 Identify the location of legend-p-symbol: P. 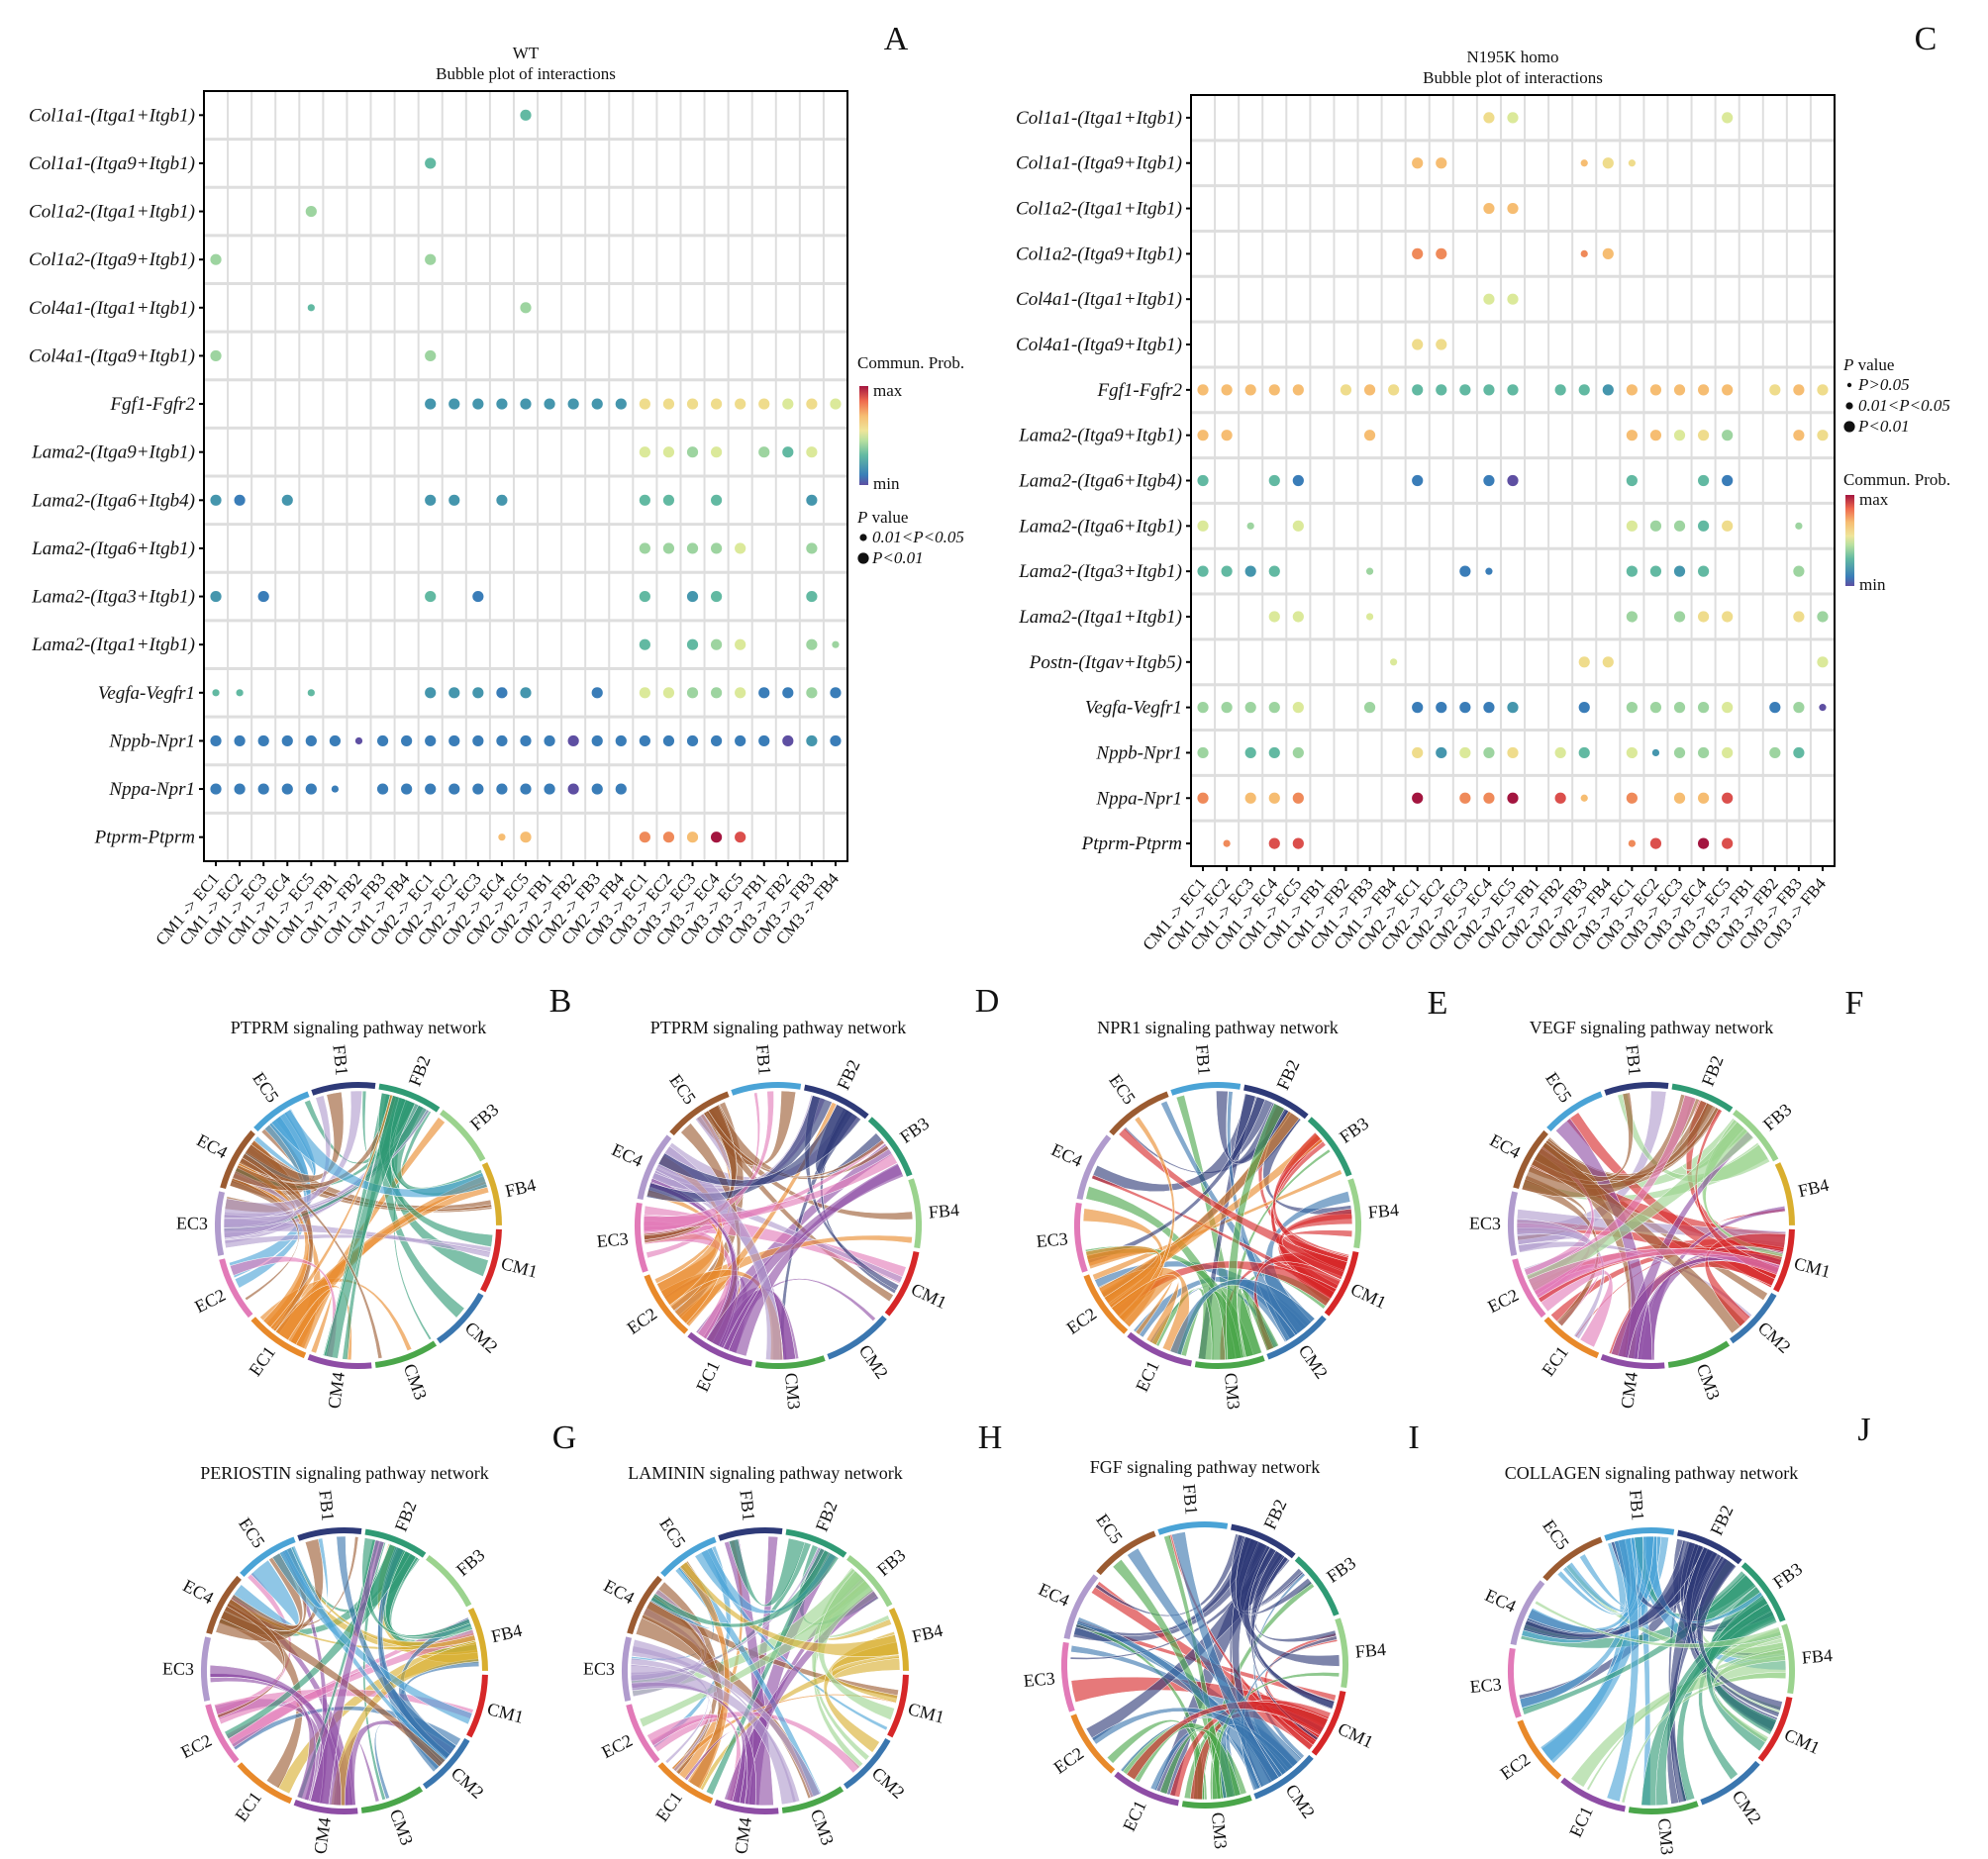
(1847, 364).